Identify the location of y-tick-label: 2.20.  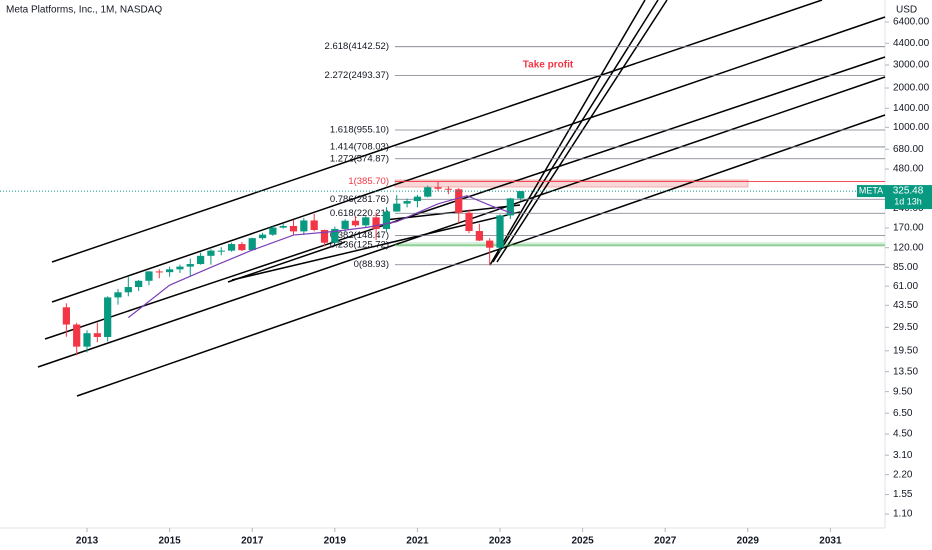
(903, 474).